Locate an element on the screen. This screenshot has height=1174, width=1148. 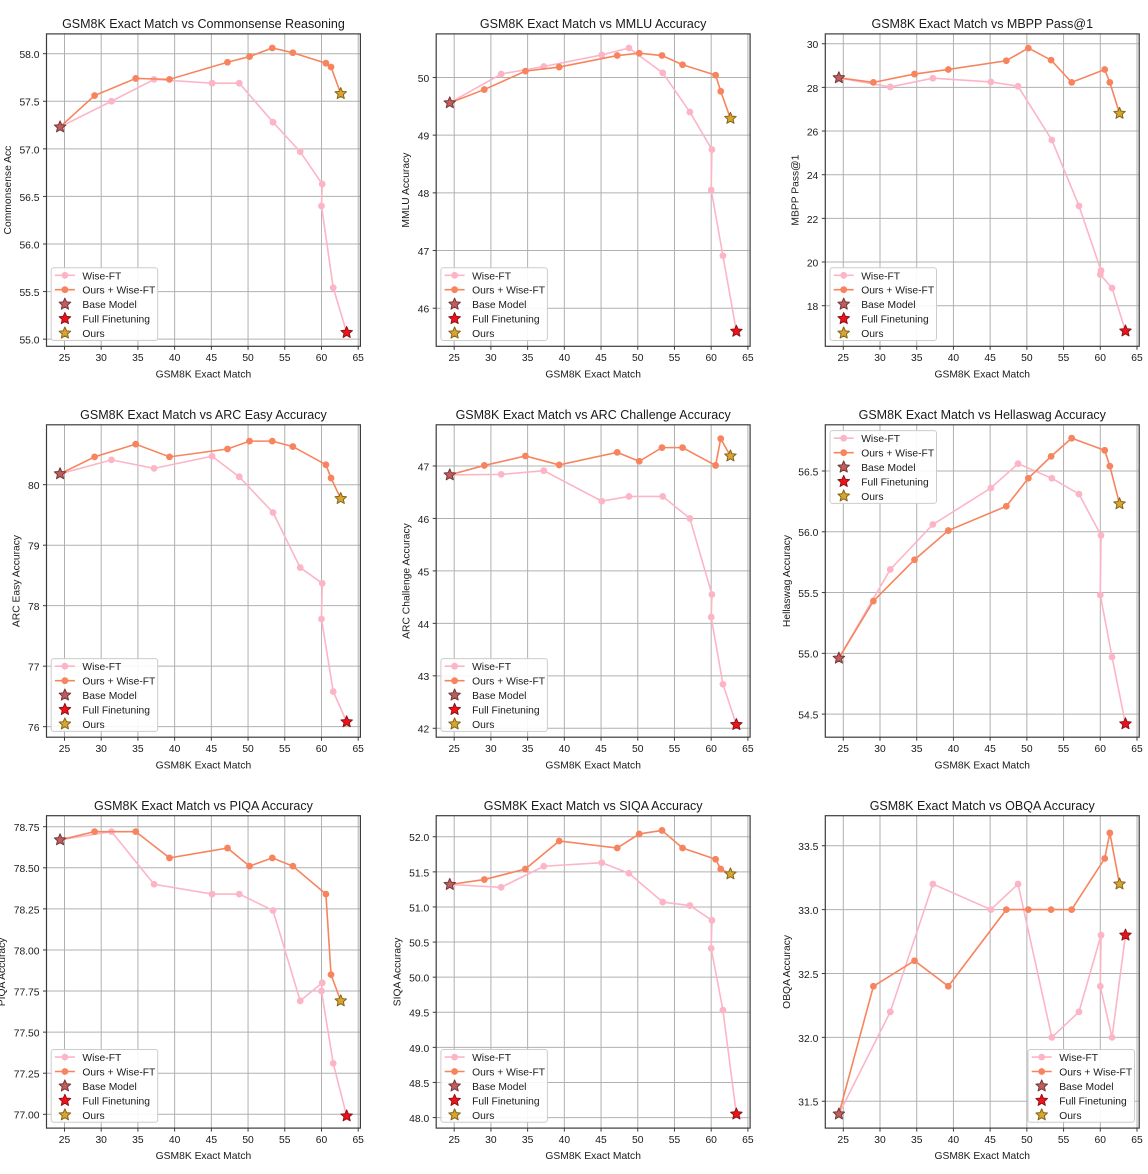
svg-text:GSM8K Exact Match vs MMLU Accu: GSM8K Exact Match vs MMLU Accuracy is located at coordinates (593, 24).